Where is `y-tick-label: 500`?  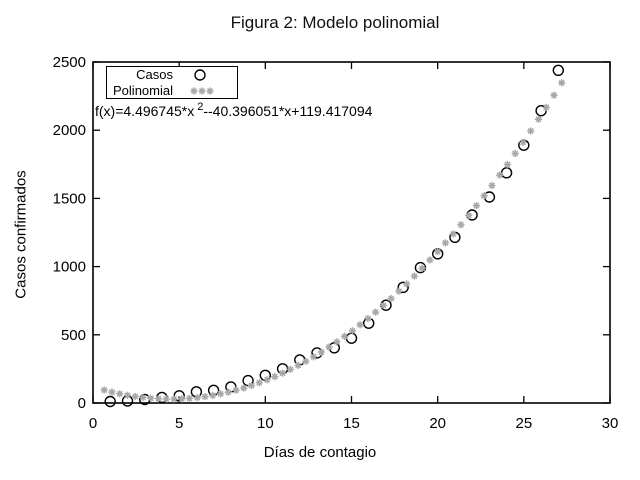
y-tick-label: 500 is located at coordinates (73, 335).